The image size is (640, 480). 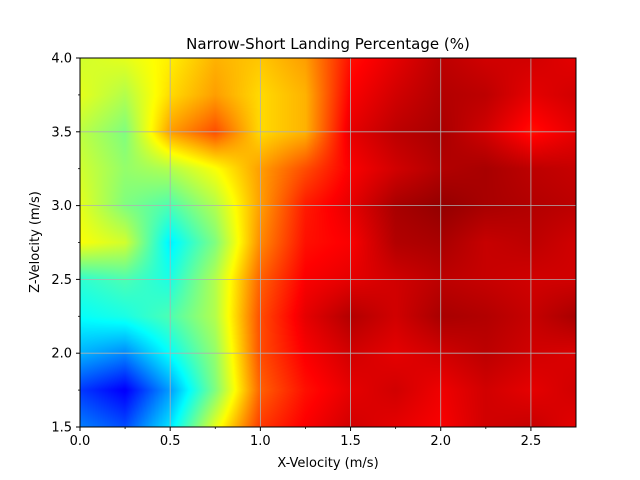 What do you see at coordinates (65, 244) in the screenshot?
I see `y-axis: 1.5 2.0 2.5 3.0 3.5 4.0` at bounding box center [65, 244].